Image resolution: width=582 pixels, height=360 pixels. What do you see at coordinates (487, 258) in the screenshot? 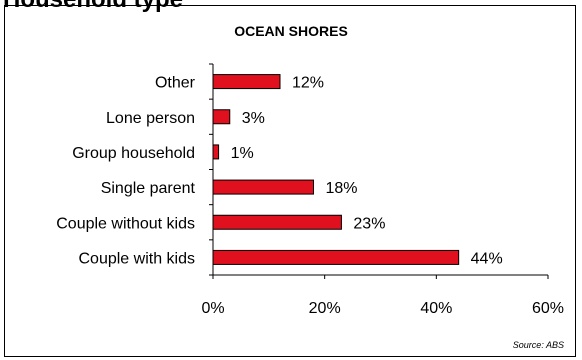
I see `data-label: 44%` at bounding box center [487, 258].